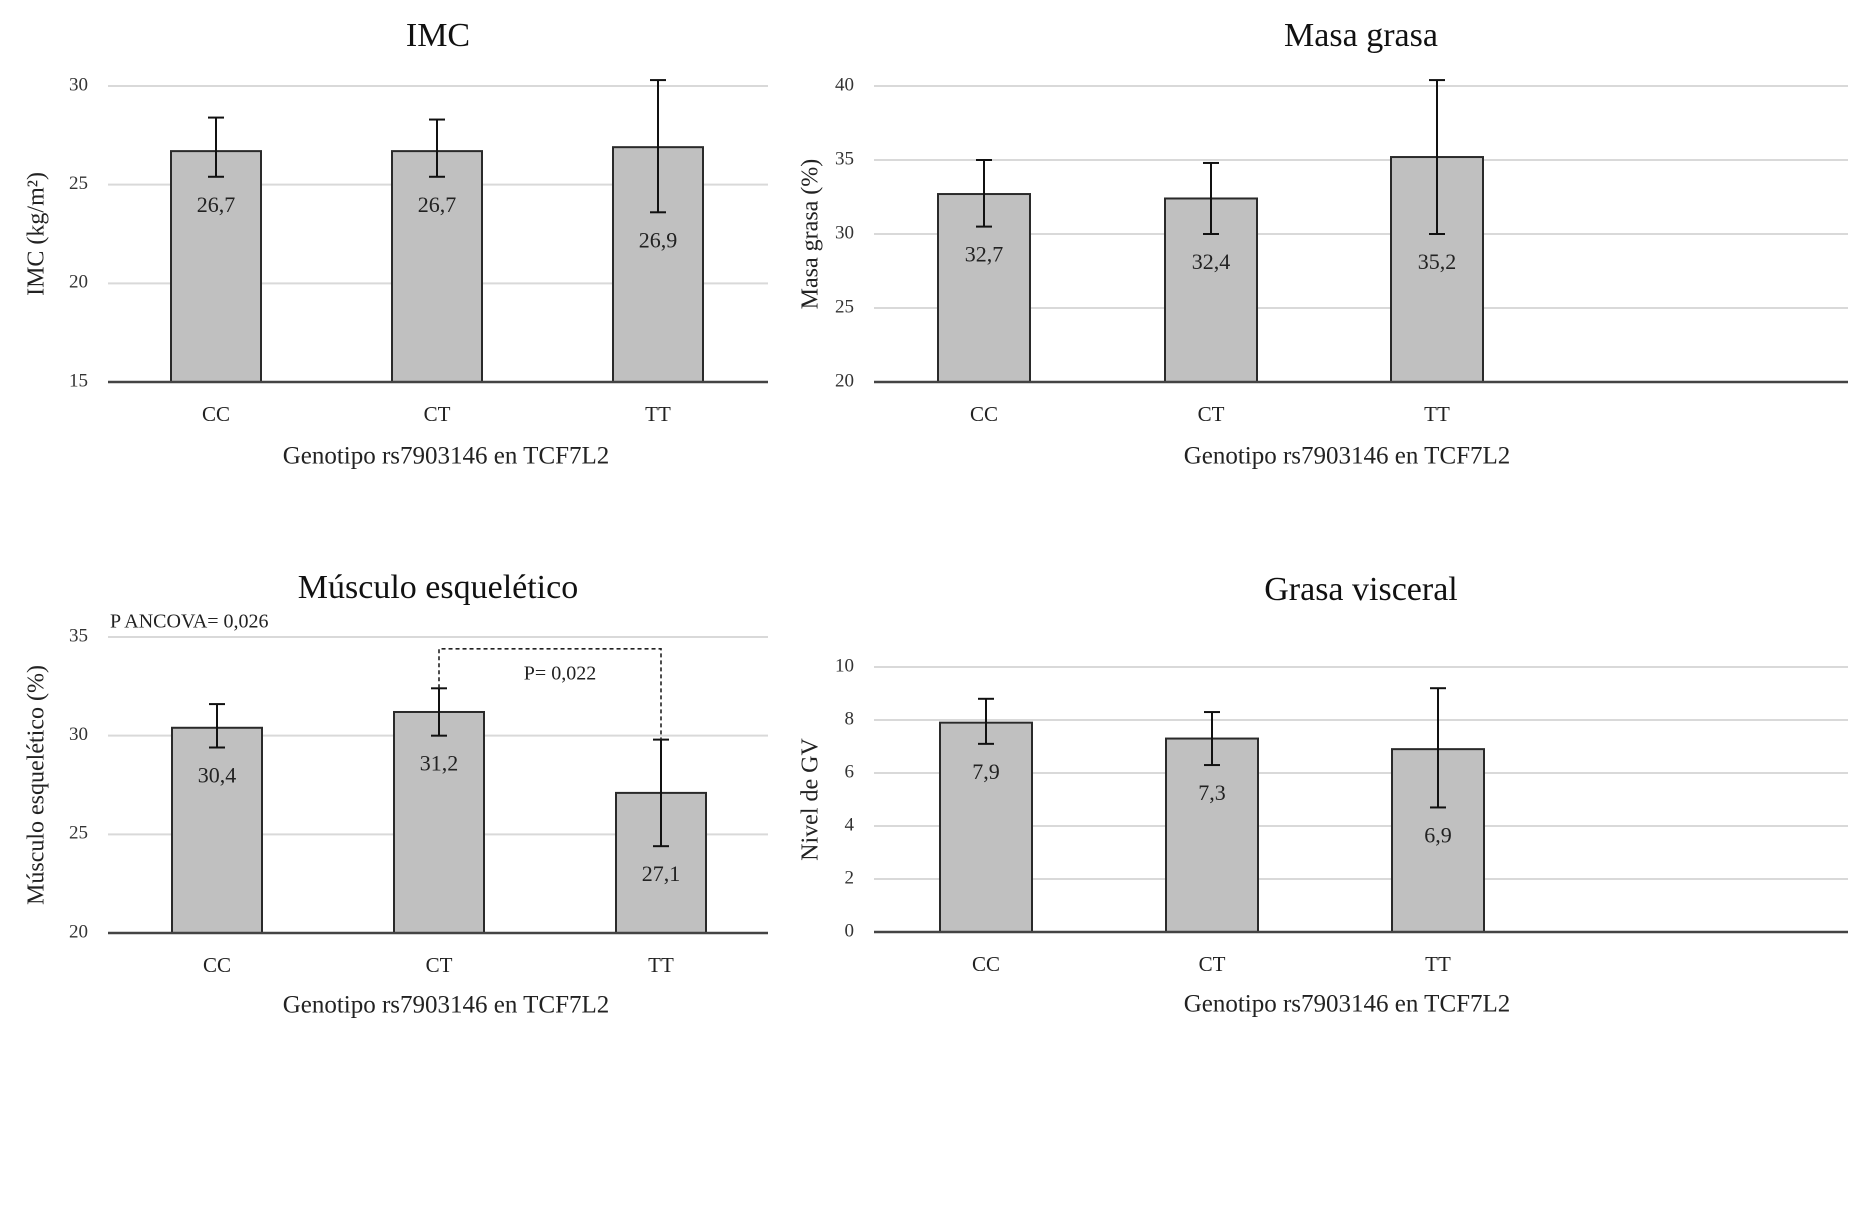 The image size is (1856, 1217). Describe the element at coordinates (850, 930) in the screenshot. I see `y-tick-label: 0` at that location.